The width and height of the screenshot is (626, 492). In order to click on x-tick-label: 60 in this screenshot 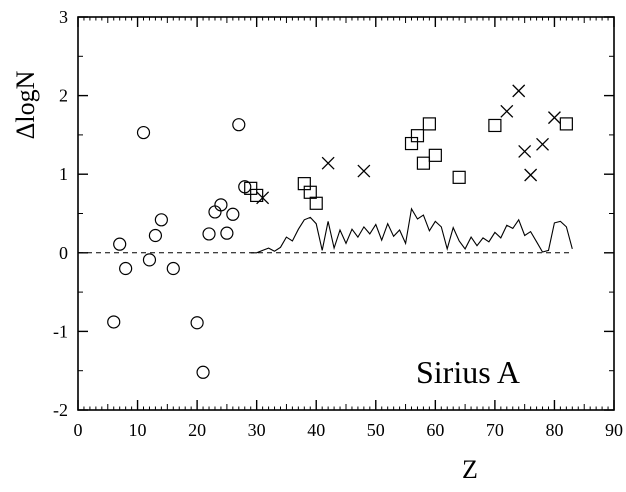, I will do `click(435, 430)`.